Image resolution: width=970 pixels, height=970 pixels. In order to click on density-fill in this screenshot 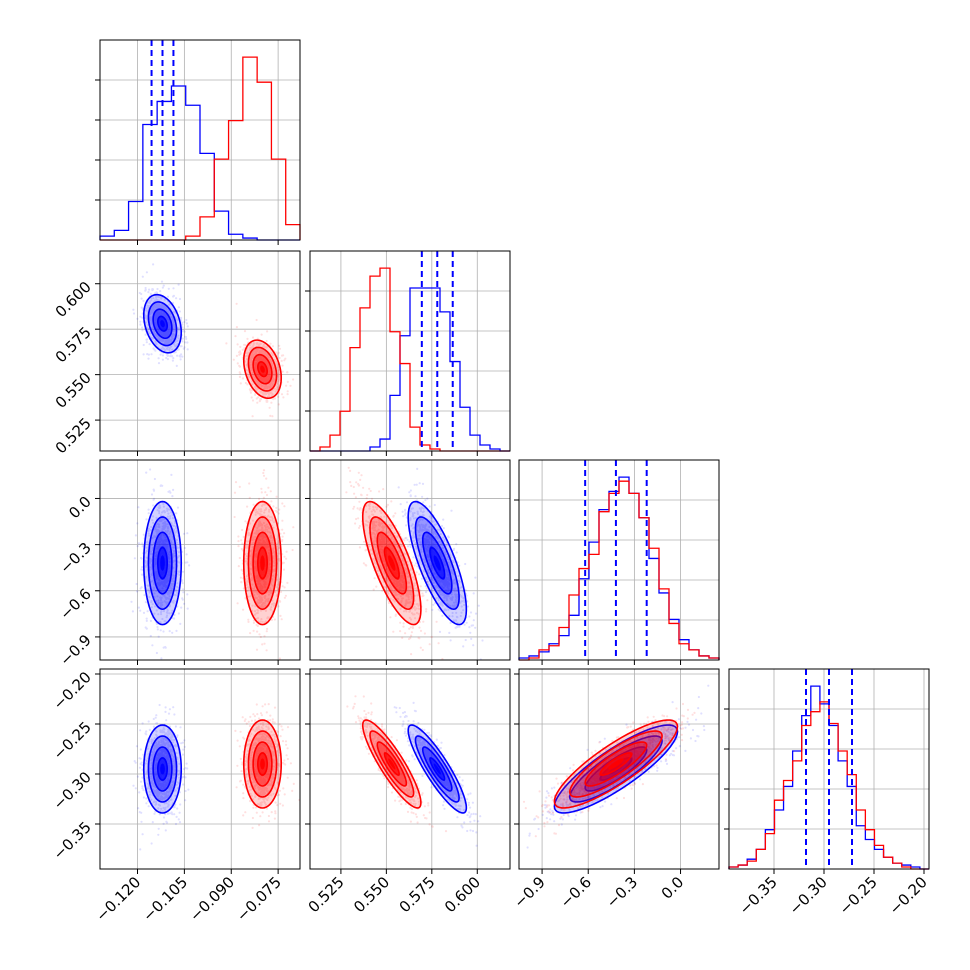, I will do `click(262, 369)`.